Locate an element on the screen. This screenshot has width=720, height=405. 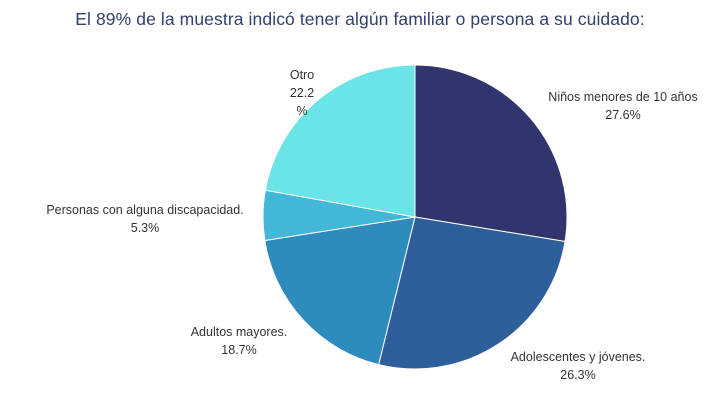
slice-label: Adultos mayores. 18.7% is located at coordinates (239, 341).